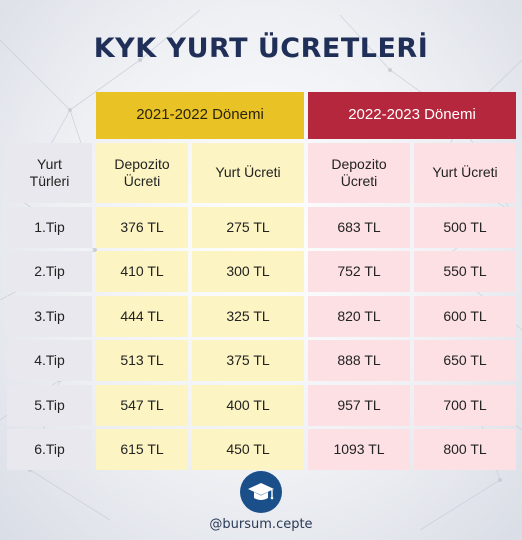 The image size is (522, 540). I want to click on cell-deposit-2021: 376 TL, so click(142, 227).